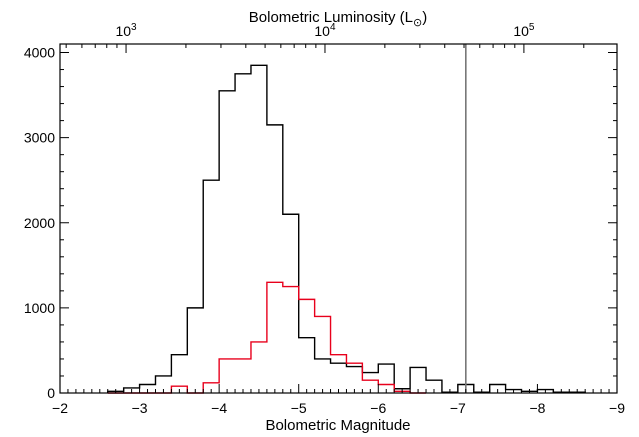 This screenshot has width=639, height=437. I want to click on top-axis-title-main: Bolometric Luminosity (L, so click(331, 17).